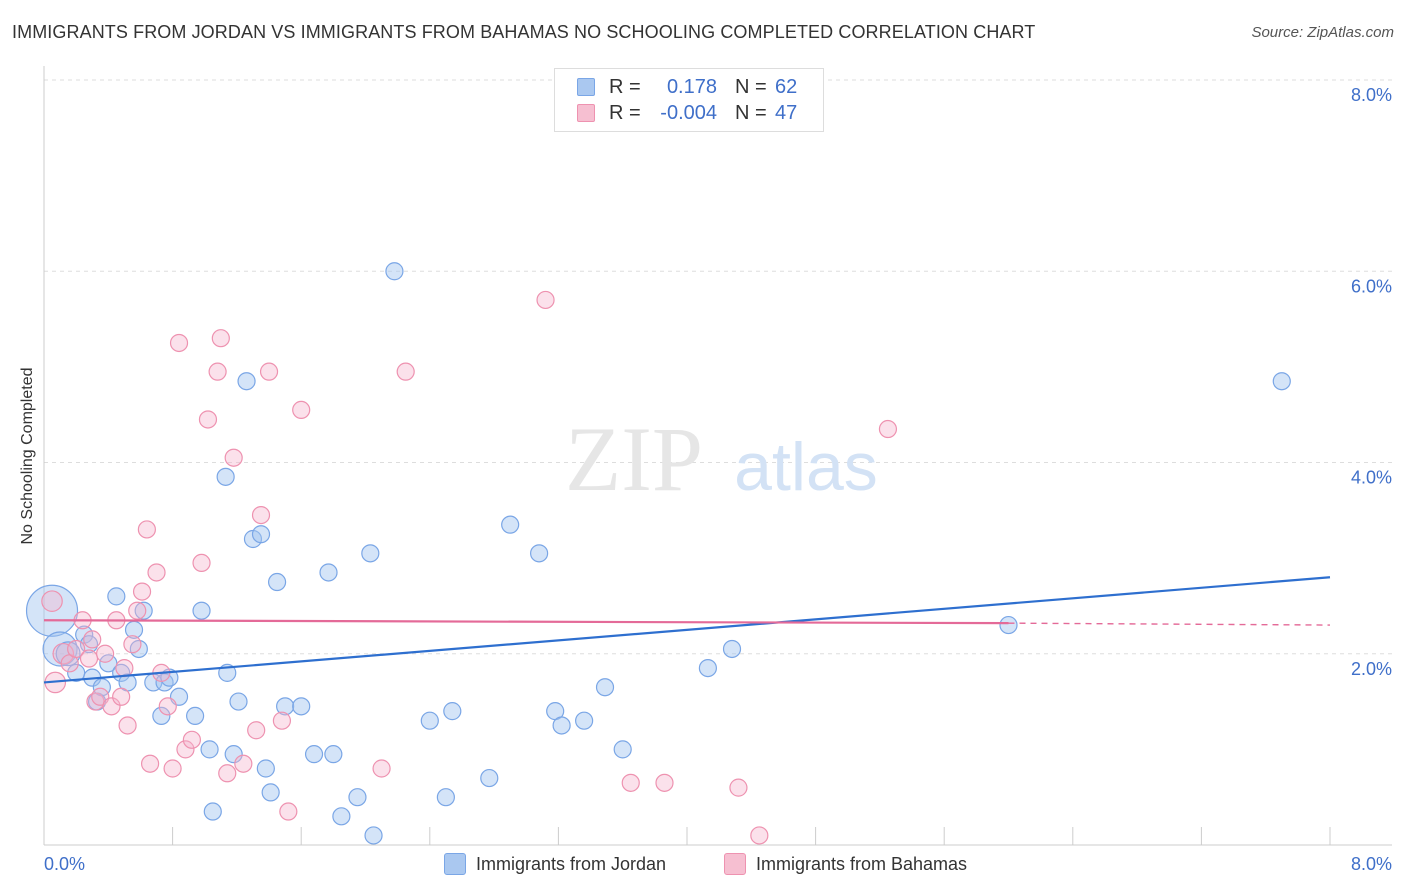 This screenshot has height=892, width=1406. I want to click on trend-line-extension-bahamas, so click(1169, 624).